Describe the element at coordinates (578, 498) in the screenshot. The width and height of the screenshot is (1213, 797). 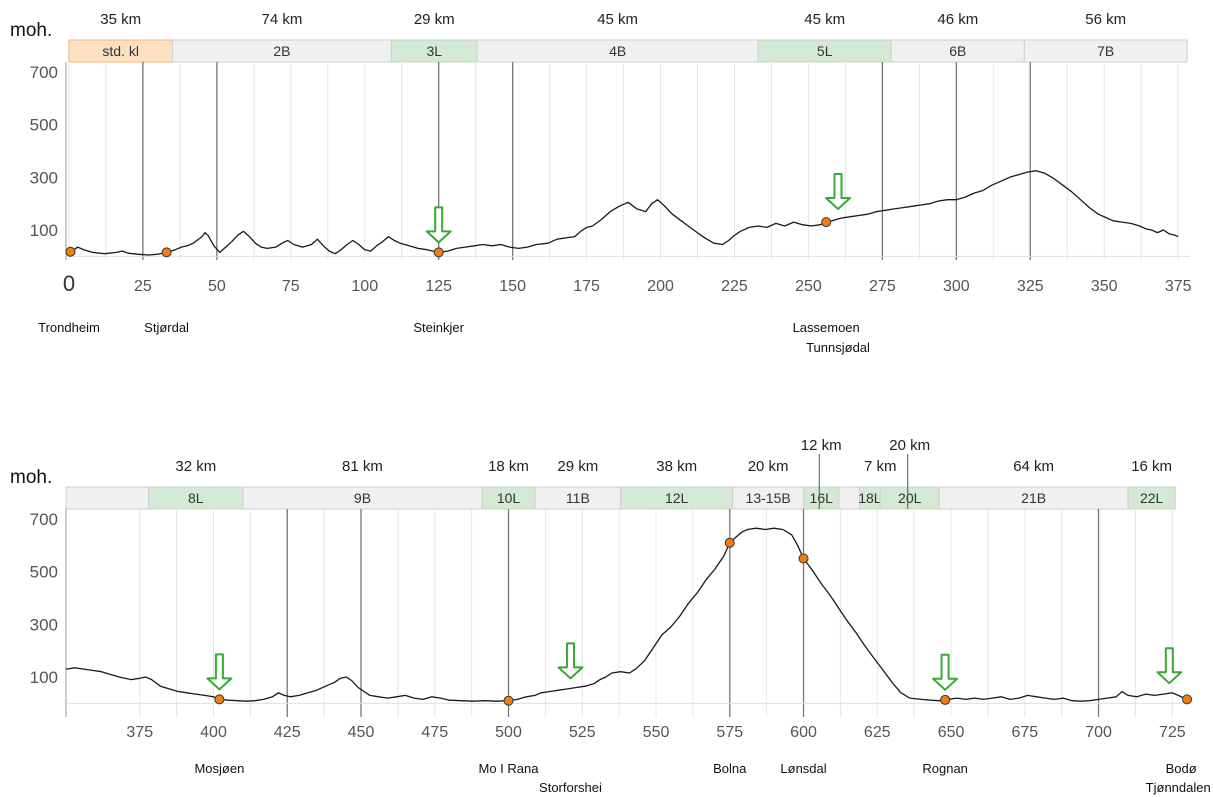
I see `segment-label: 11B` at that location.